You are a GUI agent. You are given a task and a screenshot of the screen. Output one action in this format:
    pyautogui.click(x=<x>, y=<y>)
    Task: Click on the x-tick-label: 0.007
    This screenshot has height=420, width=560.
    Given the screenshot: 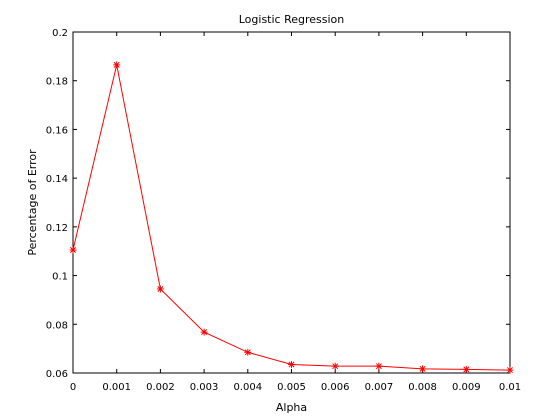 What is the action you would take?
    pyautogui.click(x=379, y=387)
    